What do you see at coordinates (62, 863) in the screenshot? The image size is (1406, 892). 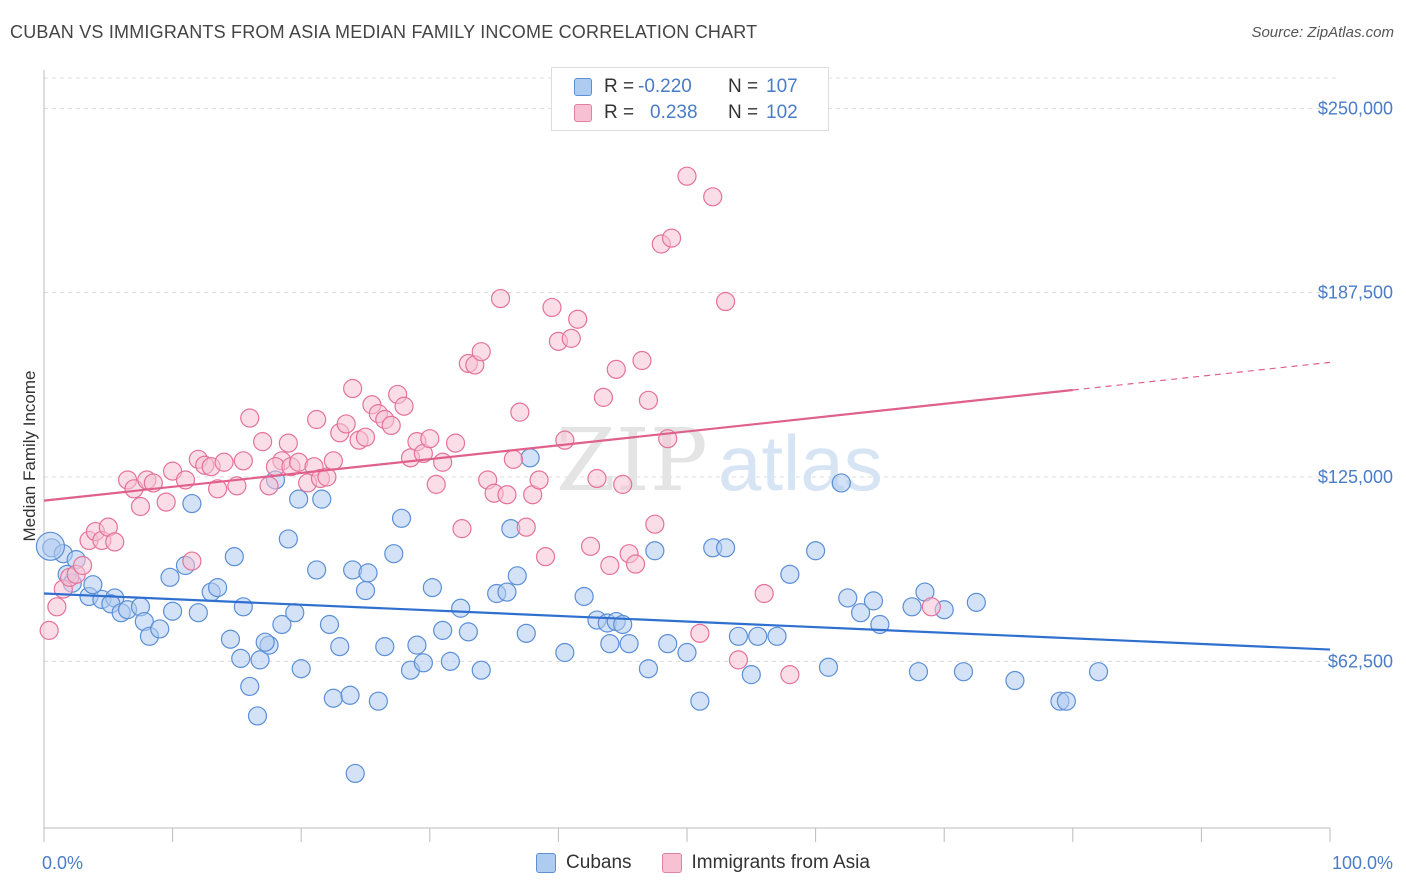 I see `x-tick-label: 0.0%` at bounding box center [62, 863].